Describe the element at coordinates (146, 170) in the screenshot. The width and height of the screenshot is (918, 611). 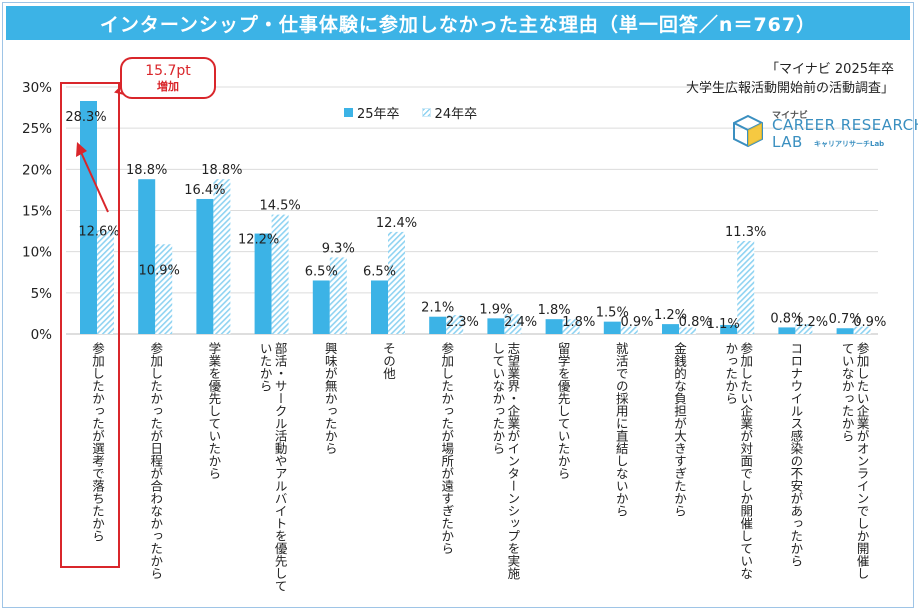
I see `data-label-25: 18.8%` at that location.